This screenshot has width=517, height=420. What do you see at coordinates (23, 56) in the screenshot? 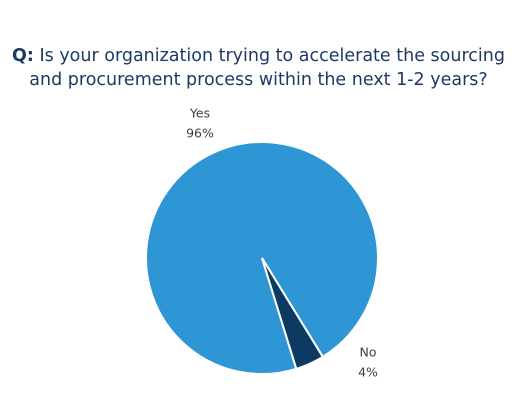
I see `title-label: Q:` at bounding box center [23, 56].